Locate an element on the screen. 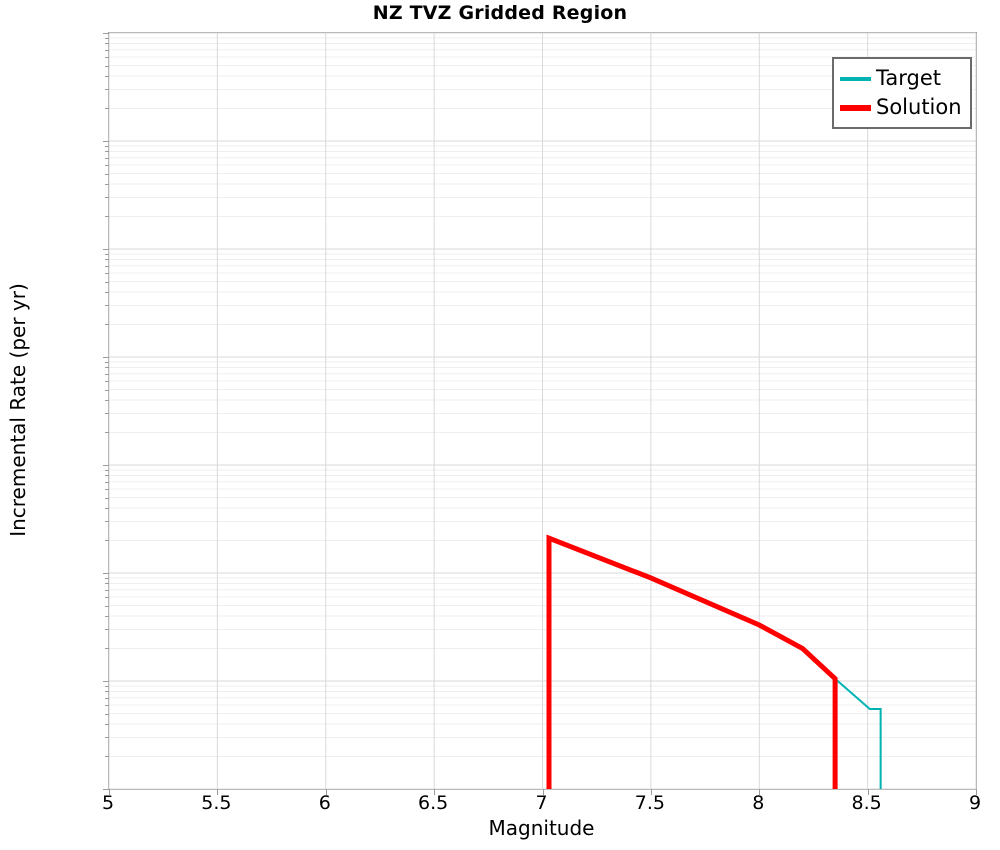 This screenshot has width=1000, height=850. y-axis-label: Incremental Rate (per yr) is located at coordinates (18, 410).